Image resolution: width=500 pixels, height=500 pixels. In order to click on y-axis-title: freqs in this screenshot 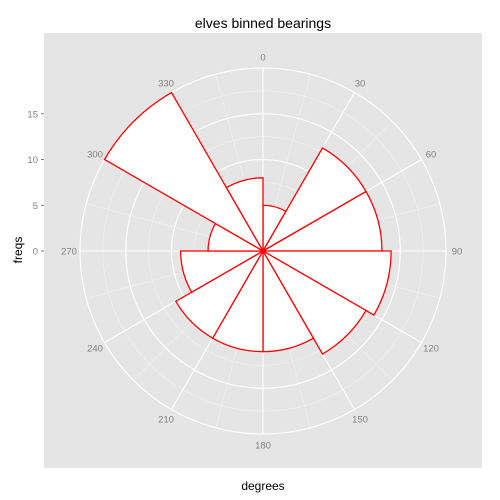, I will do `click(18, 250)`.